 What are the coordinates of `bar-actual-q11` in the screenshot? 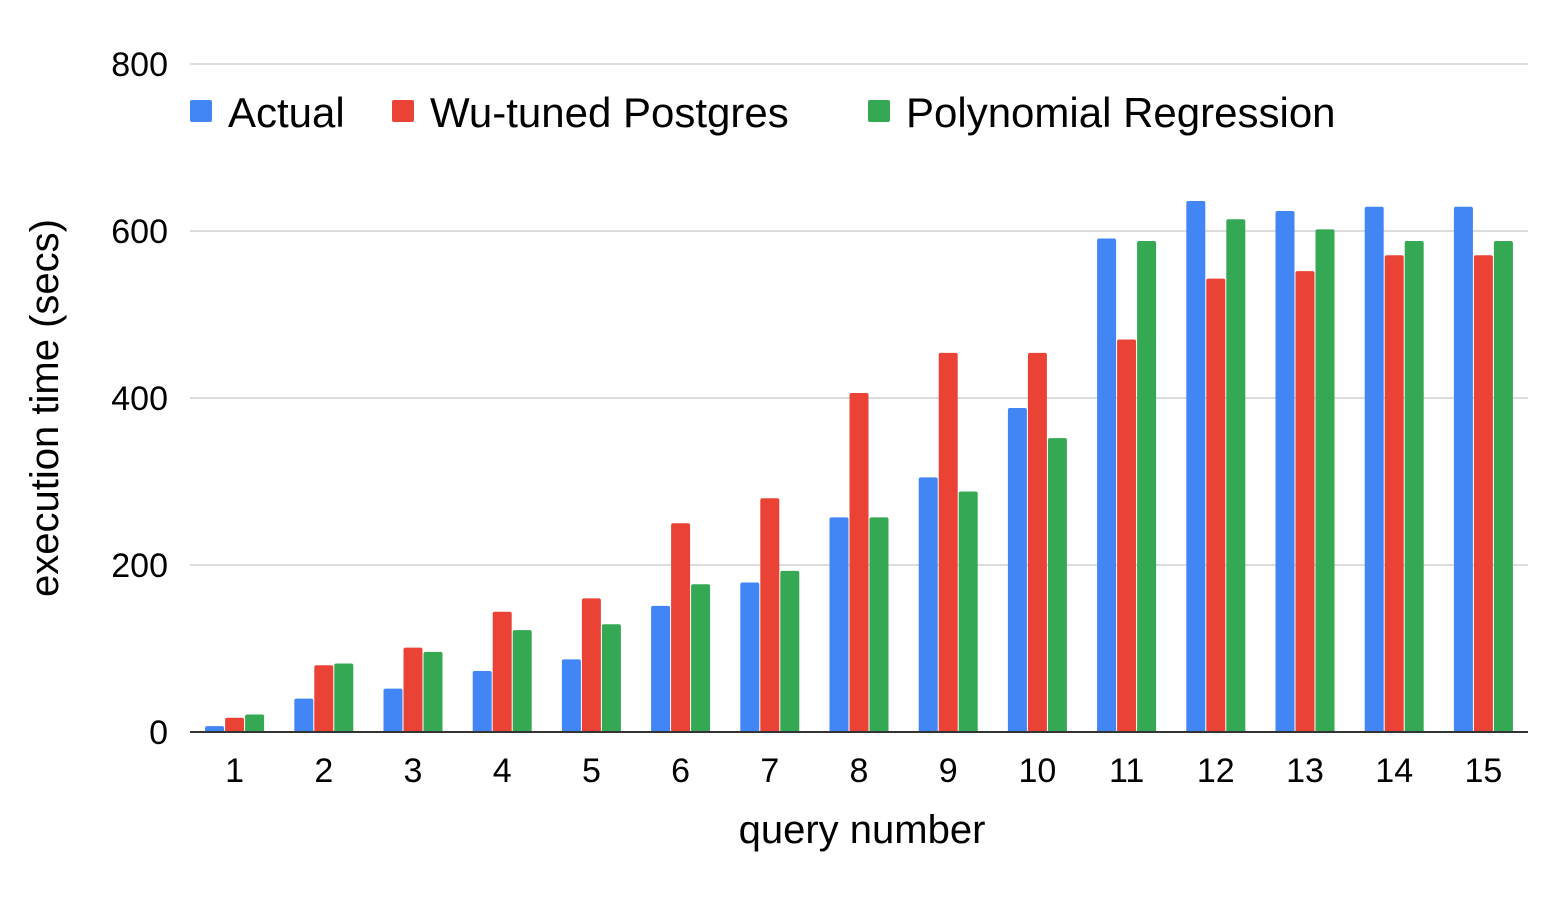 It's located at (1107, 485).